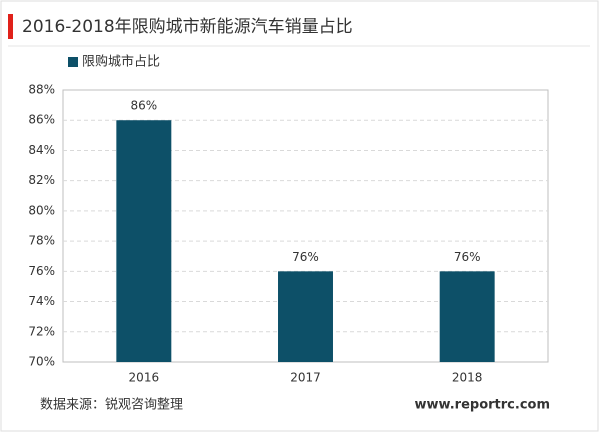 Image resolution: width=600 pixels, height=437 pixels. I want to click on y-tick-label: 88%, so click(41, 90).